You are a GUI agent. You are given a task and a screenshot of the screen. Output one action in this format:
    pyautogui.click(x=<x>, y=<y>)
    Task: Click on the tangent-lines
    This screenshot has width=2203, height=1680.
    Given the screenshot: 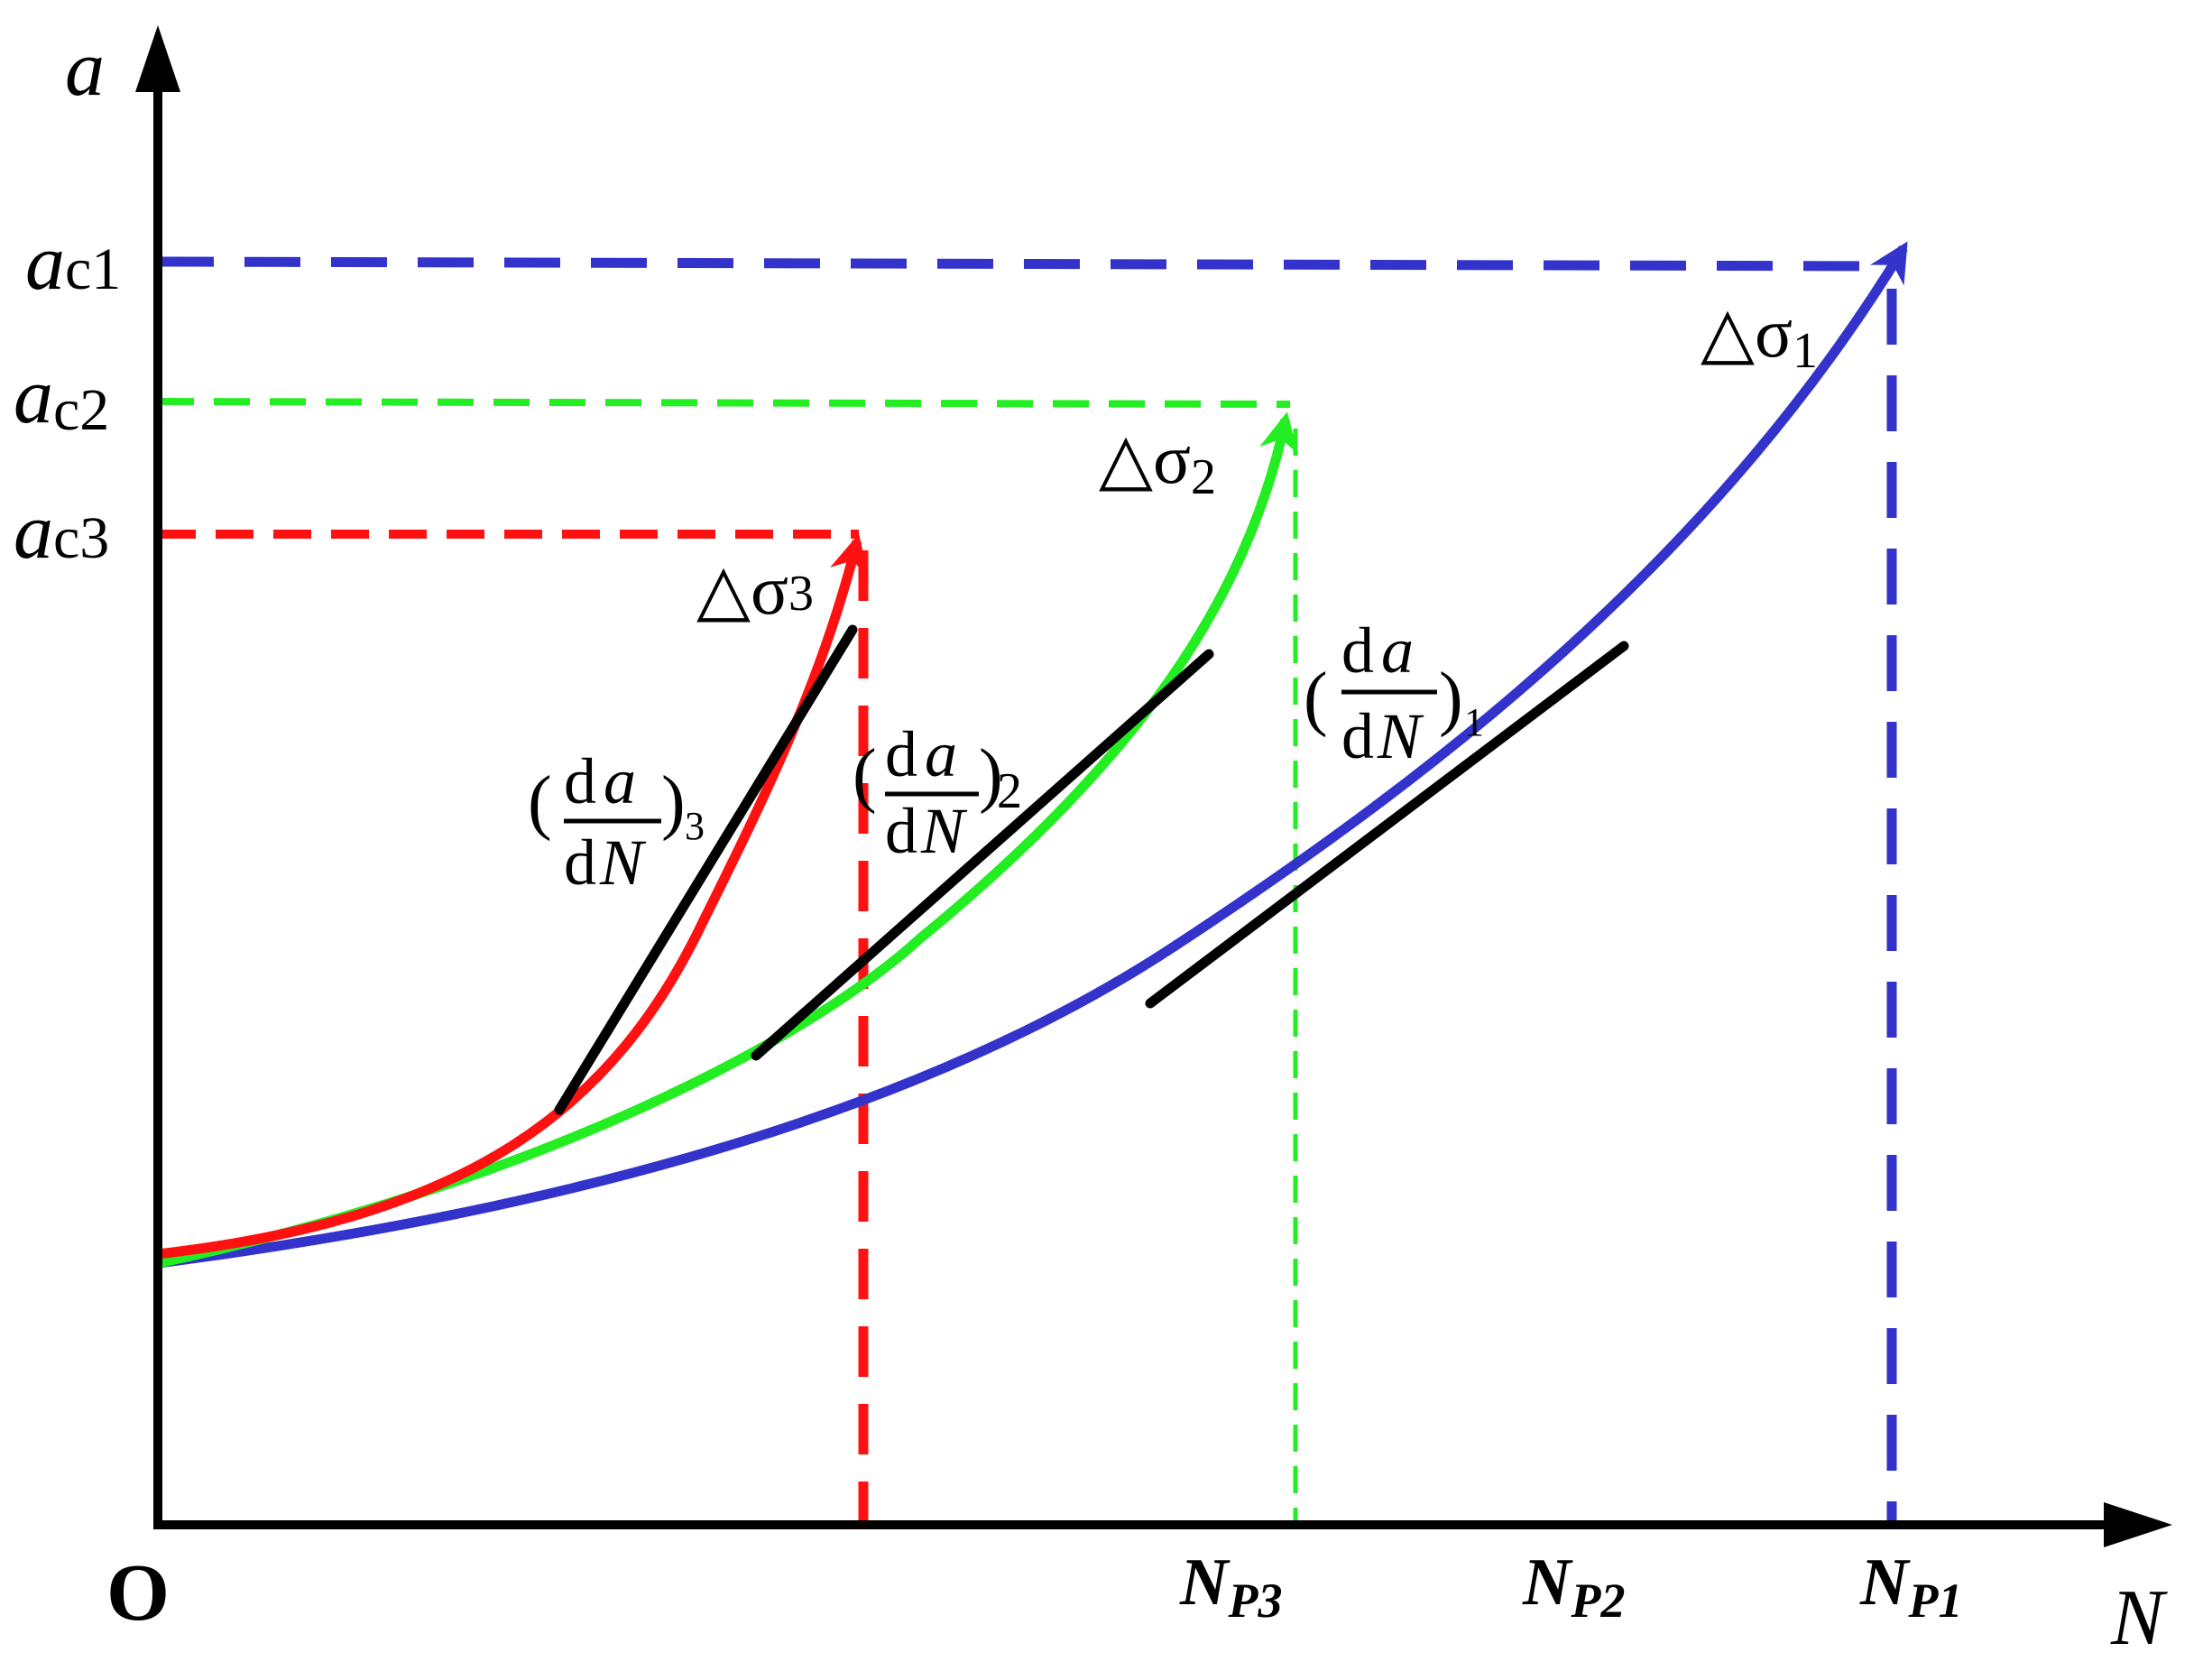 What is the action you would take?
    pyautogui.click(x=1091, y=869)
    